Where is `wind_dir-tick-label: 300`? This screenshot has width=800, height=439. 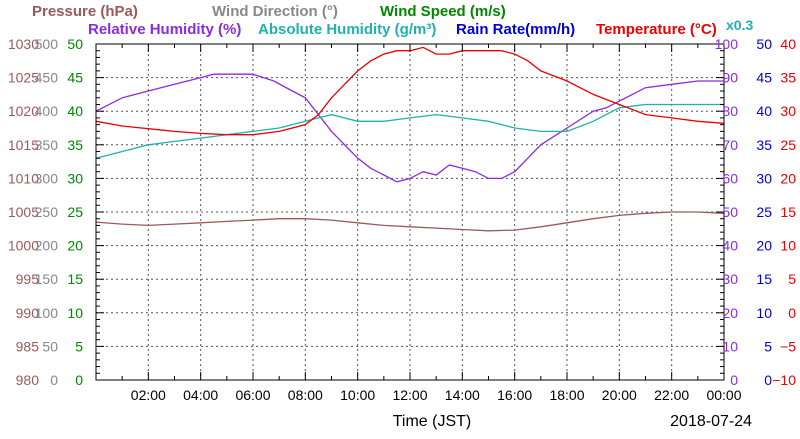
wind_dir-tick-label: 300 is located at coordinates (47, 178).